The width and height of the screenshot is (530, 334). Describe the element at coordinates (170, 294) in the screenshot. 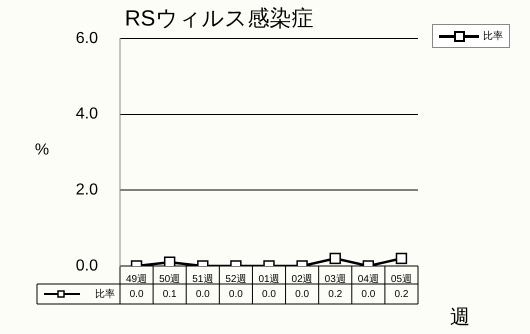

I see `data-label: 0.1` at that location.